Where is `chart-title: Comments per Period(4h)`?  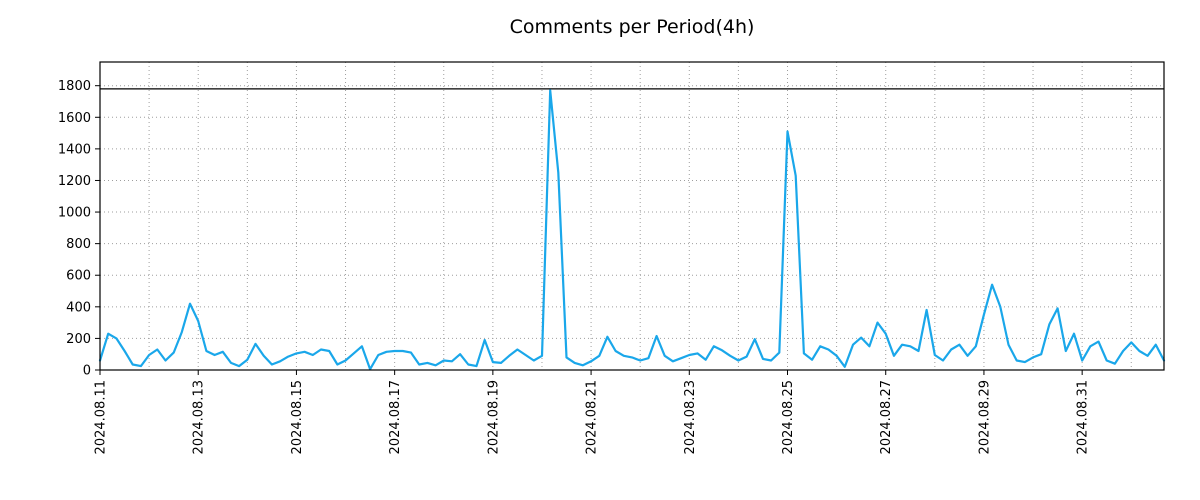
chart-title: Comments per Period(4h) is located at coordinates (632, 27).